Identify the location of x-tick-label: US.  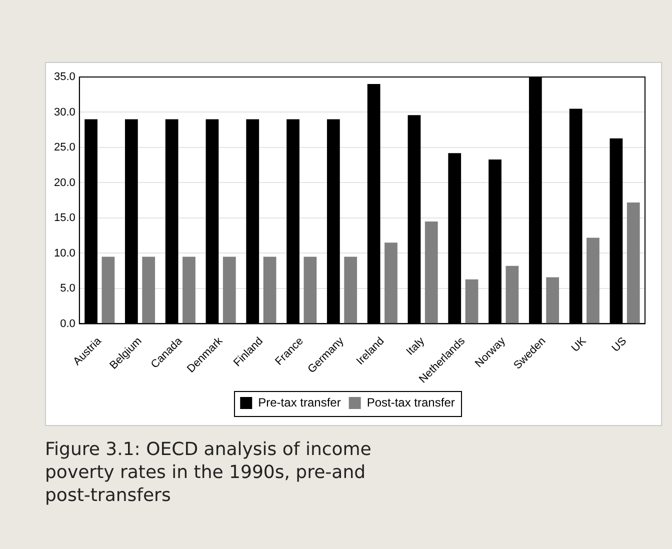
(620, 344).